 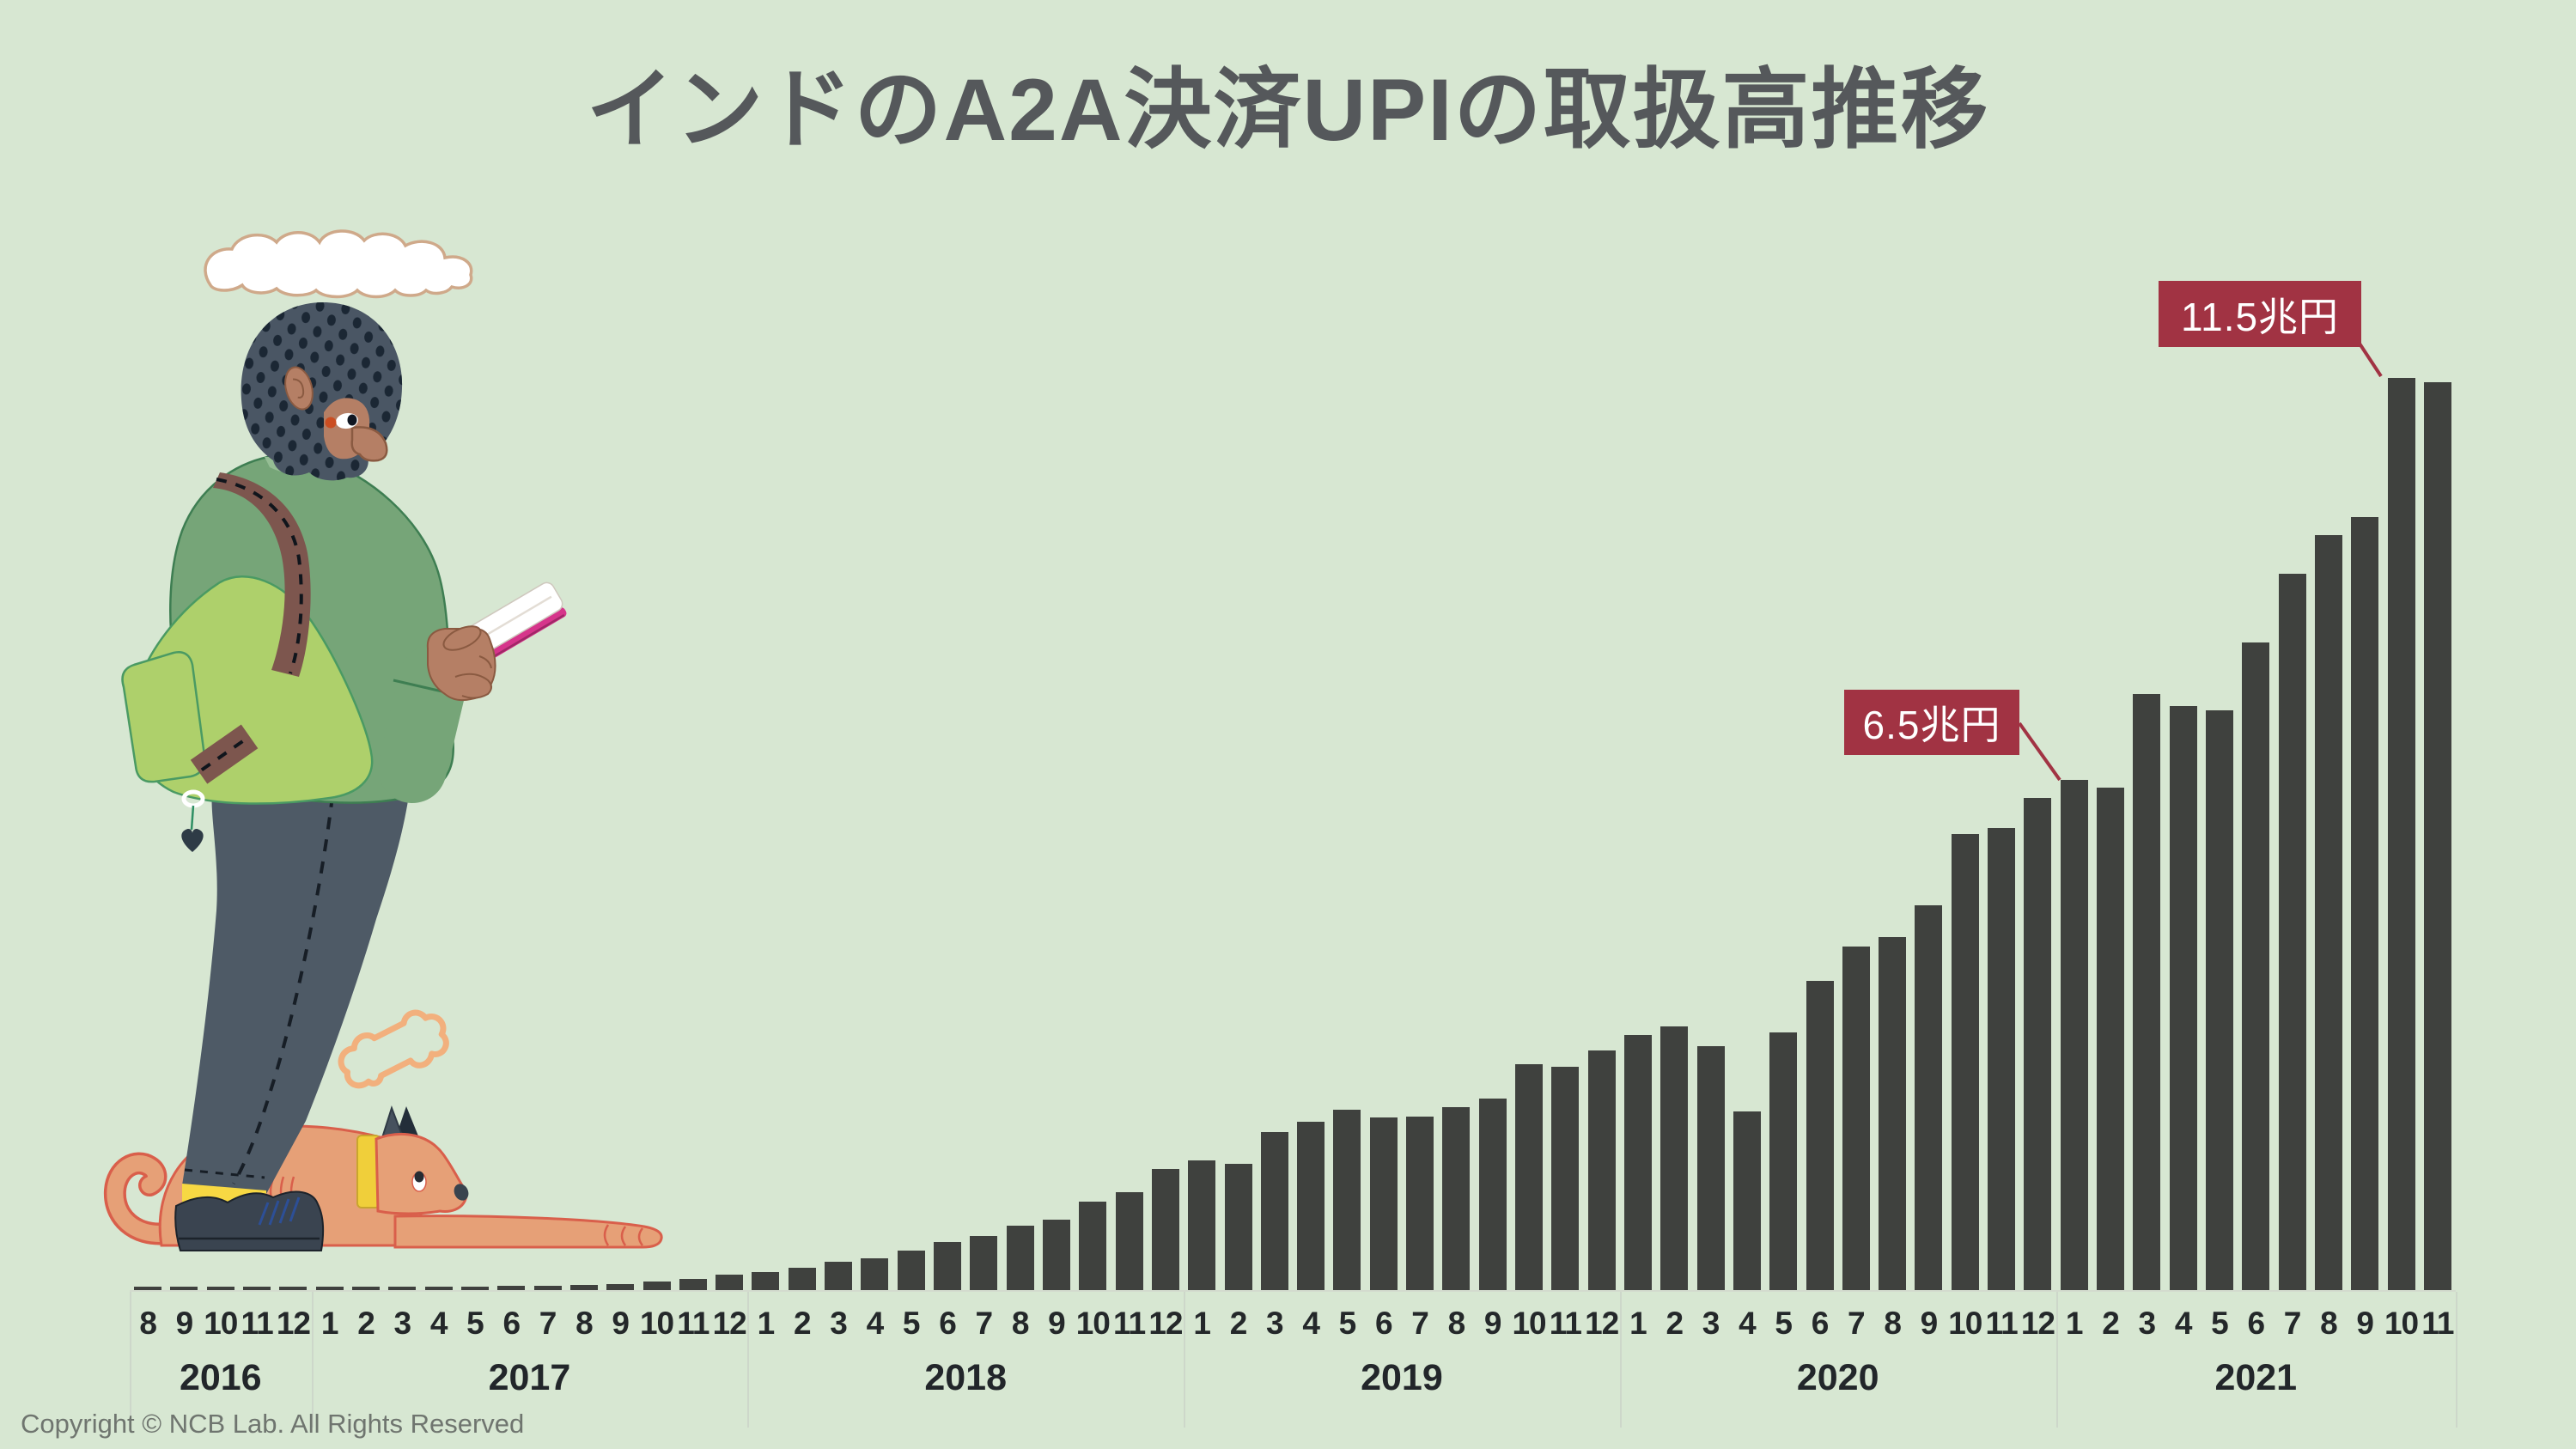 What do you see at coordinates (529, 1377) in the screenshot?
I see `year-label: 2017` at bounding box center [529, 1377].